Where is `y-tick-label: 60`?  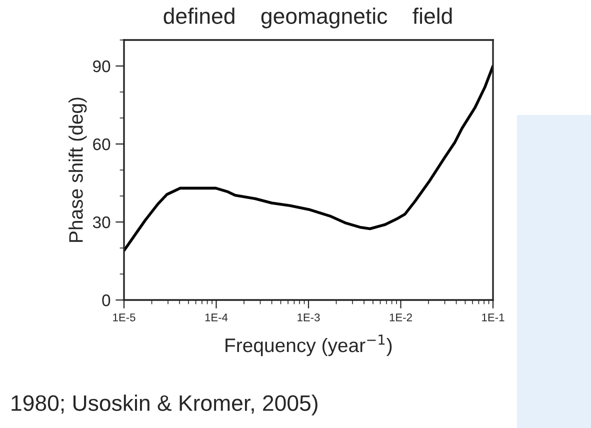
y-tick-label: 60 is located at coordinates (101, 144).